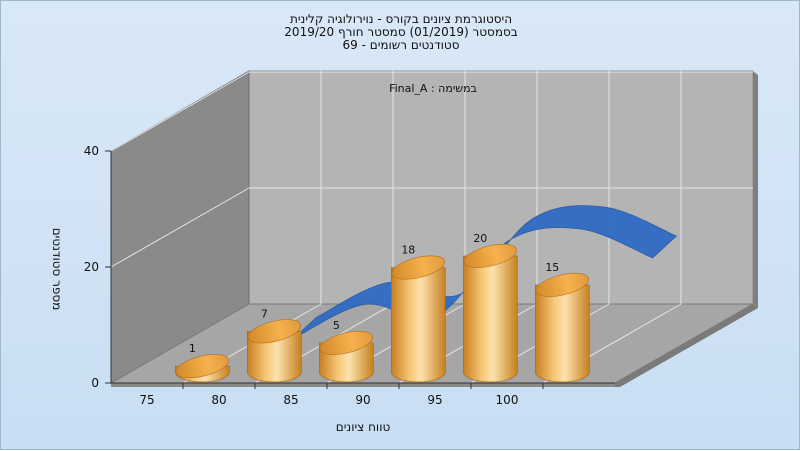 The height and width of the screenshot is (451, 800). Describe the element at coordinates (434, 400) in the screenshot. I see `x-tick-label-95: 95` at that location.